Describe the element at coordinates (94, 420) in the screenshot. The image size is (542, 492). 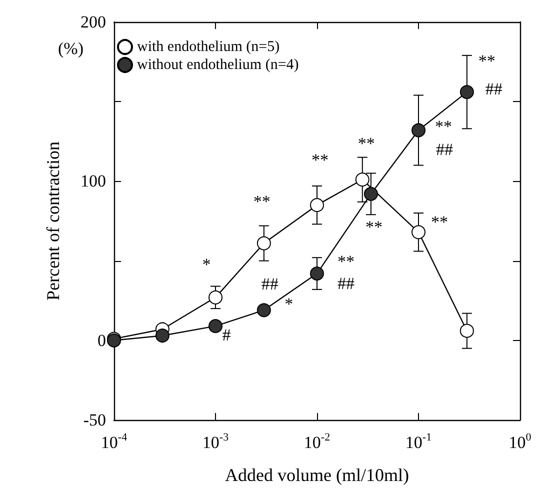
I see `y-tick-label: -50` at that location.